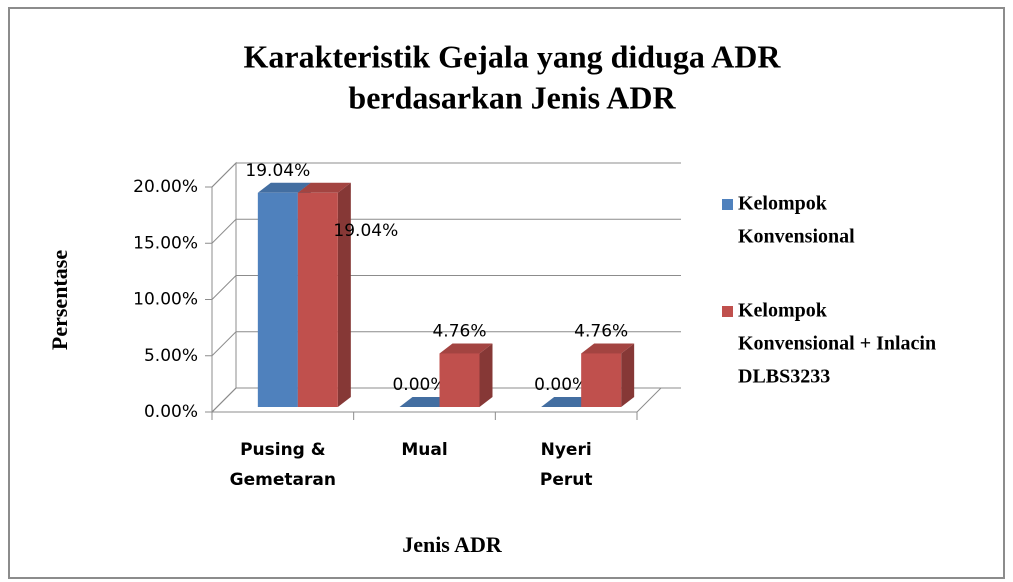 This screenshot has width=1013, height=582. What do you see at coordinates (837, 344) in the screenshot?
I see `legend-label: Konvensional + Inlacin` at bounding box center [837, 344].